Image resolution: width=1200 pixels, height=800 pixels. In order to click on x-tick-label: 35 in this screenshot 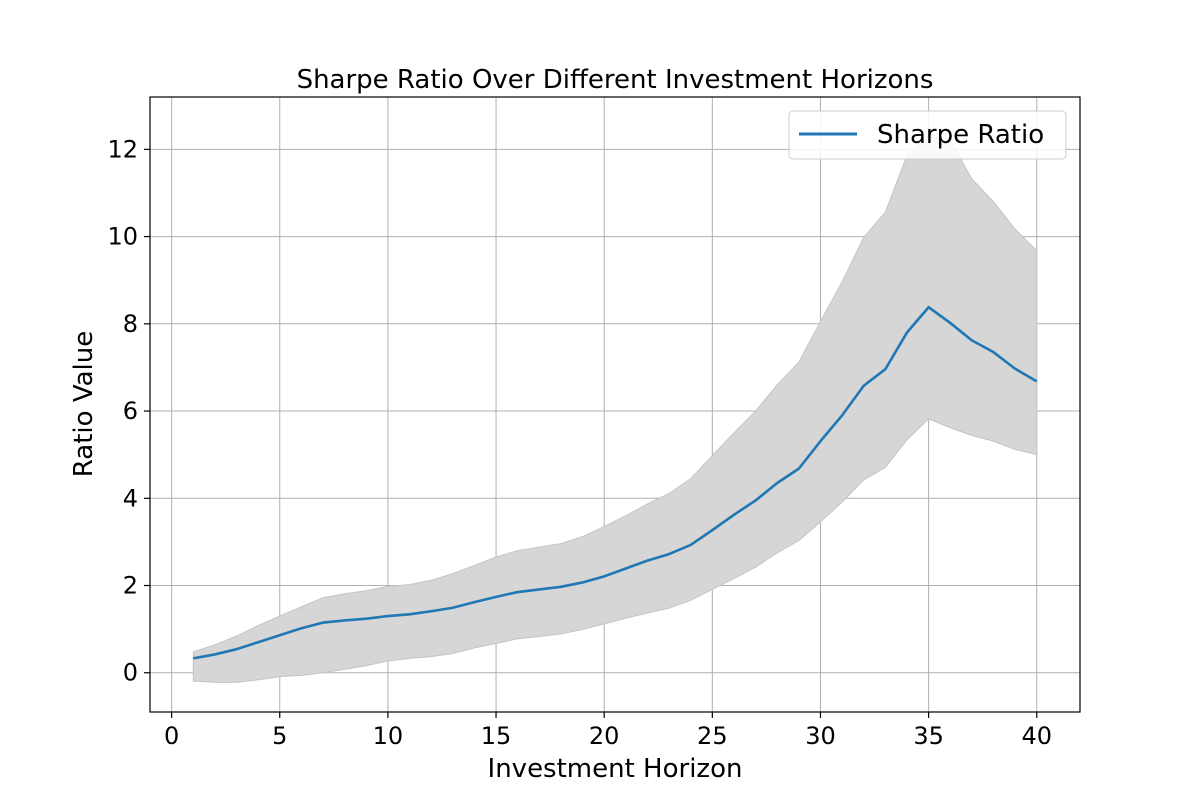, I will do `click(928, 736)`.